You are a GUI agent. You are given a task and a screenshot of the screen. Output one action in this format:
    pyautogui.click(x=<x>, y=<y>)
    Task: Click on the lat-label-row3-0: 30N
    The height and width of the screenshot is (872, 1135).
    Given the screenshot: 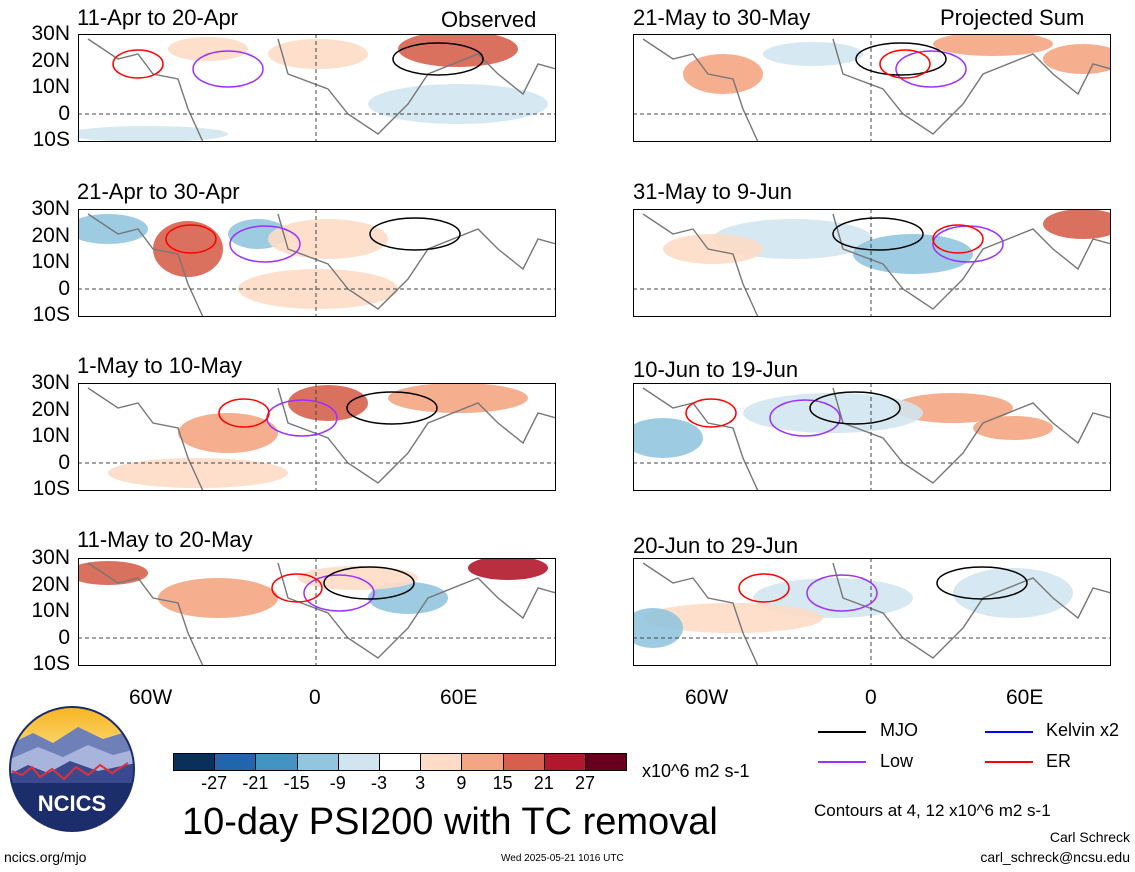 What is the action you would take?
    pyautogui.click(x=50, y=382)
    